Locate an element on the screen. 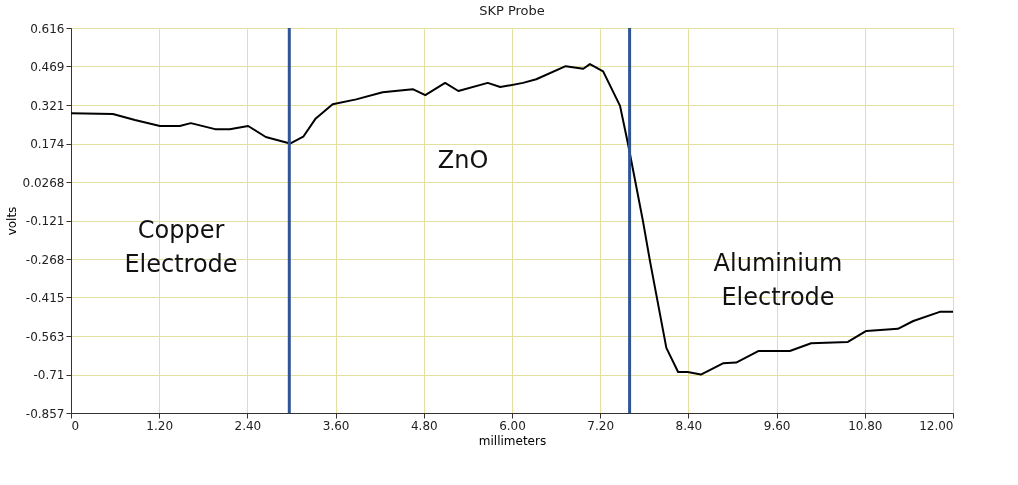 The image size is (1018, 485). y-tick-label: -0.71 is located at coordinates (49, 375).